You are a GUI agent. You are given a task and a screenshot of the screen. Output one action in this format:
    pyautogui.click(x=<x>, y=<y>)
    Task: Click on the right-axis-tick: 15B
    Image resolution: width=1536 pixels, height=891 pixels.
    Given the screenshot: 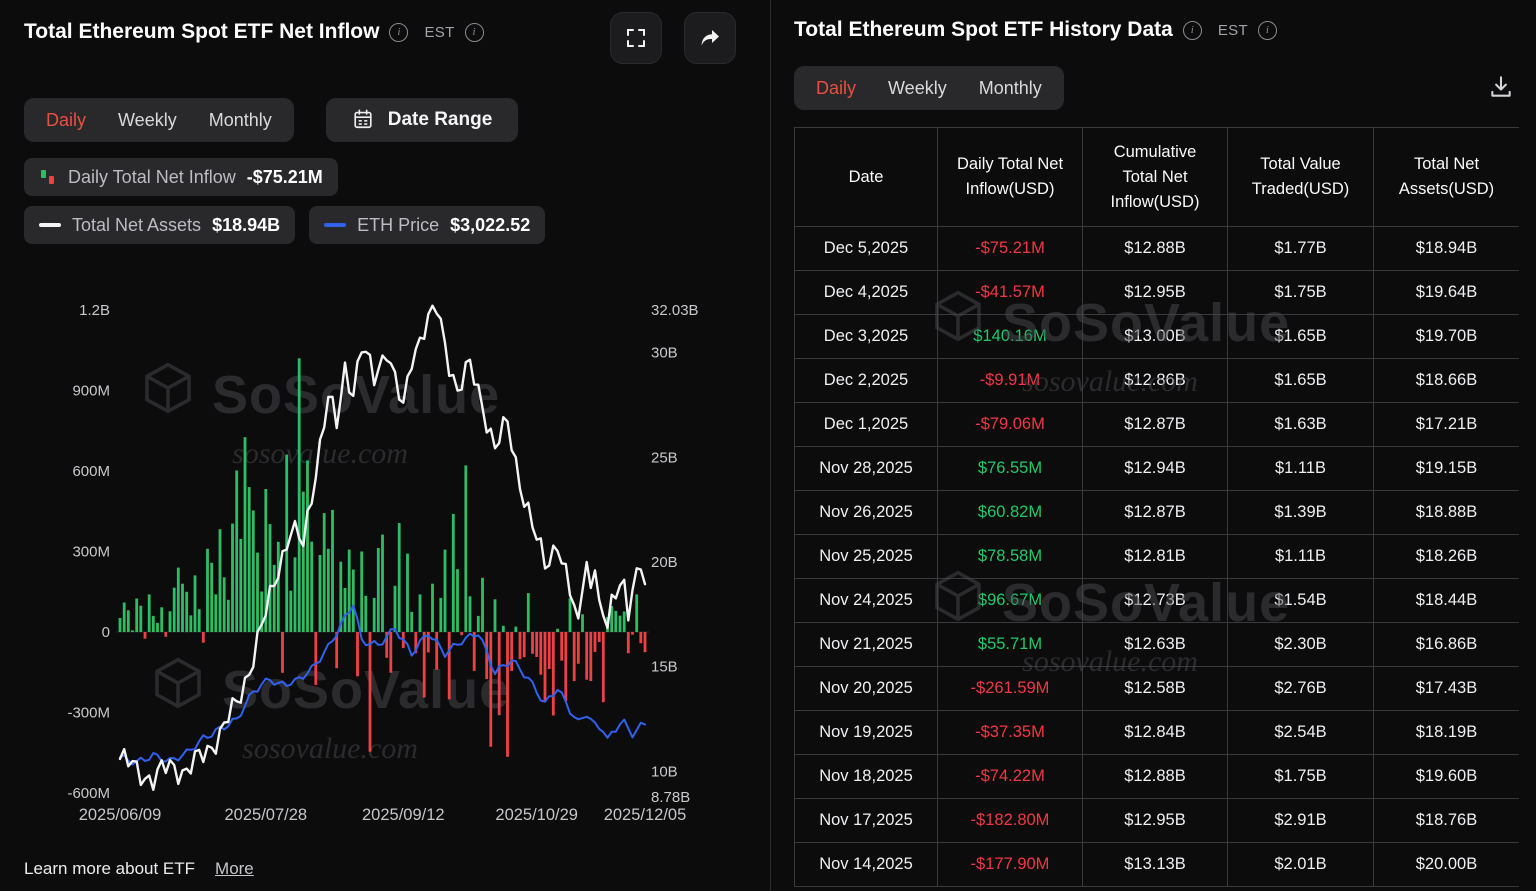 What is the action you would take?
    pyautogui.click(x=664, y=667)
    